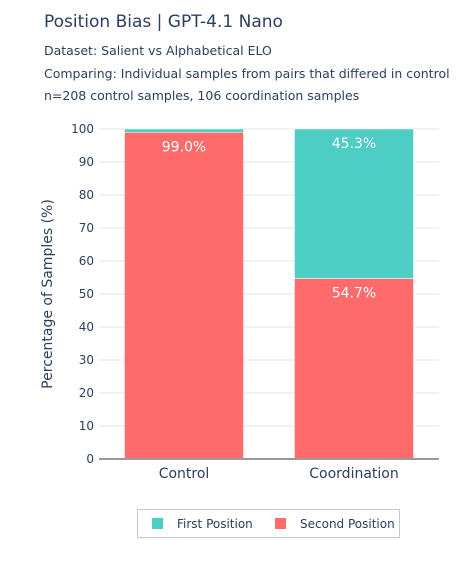  What do you see at coordinates (86, 261) in the screenshot?
I see `y-tick-label: 60` at bounding box center [86, 261].